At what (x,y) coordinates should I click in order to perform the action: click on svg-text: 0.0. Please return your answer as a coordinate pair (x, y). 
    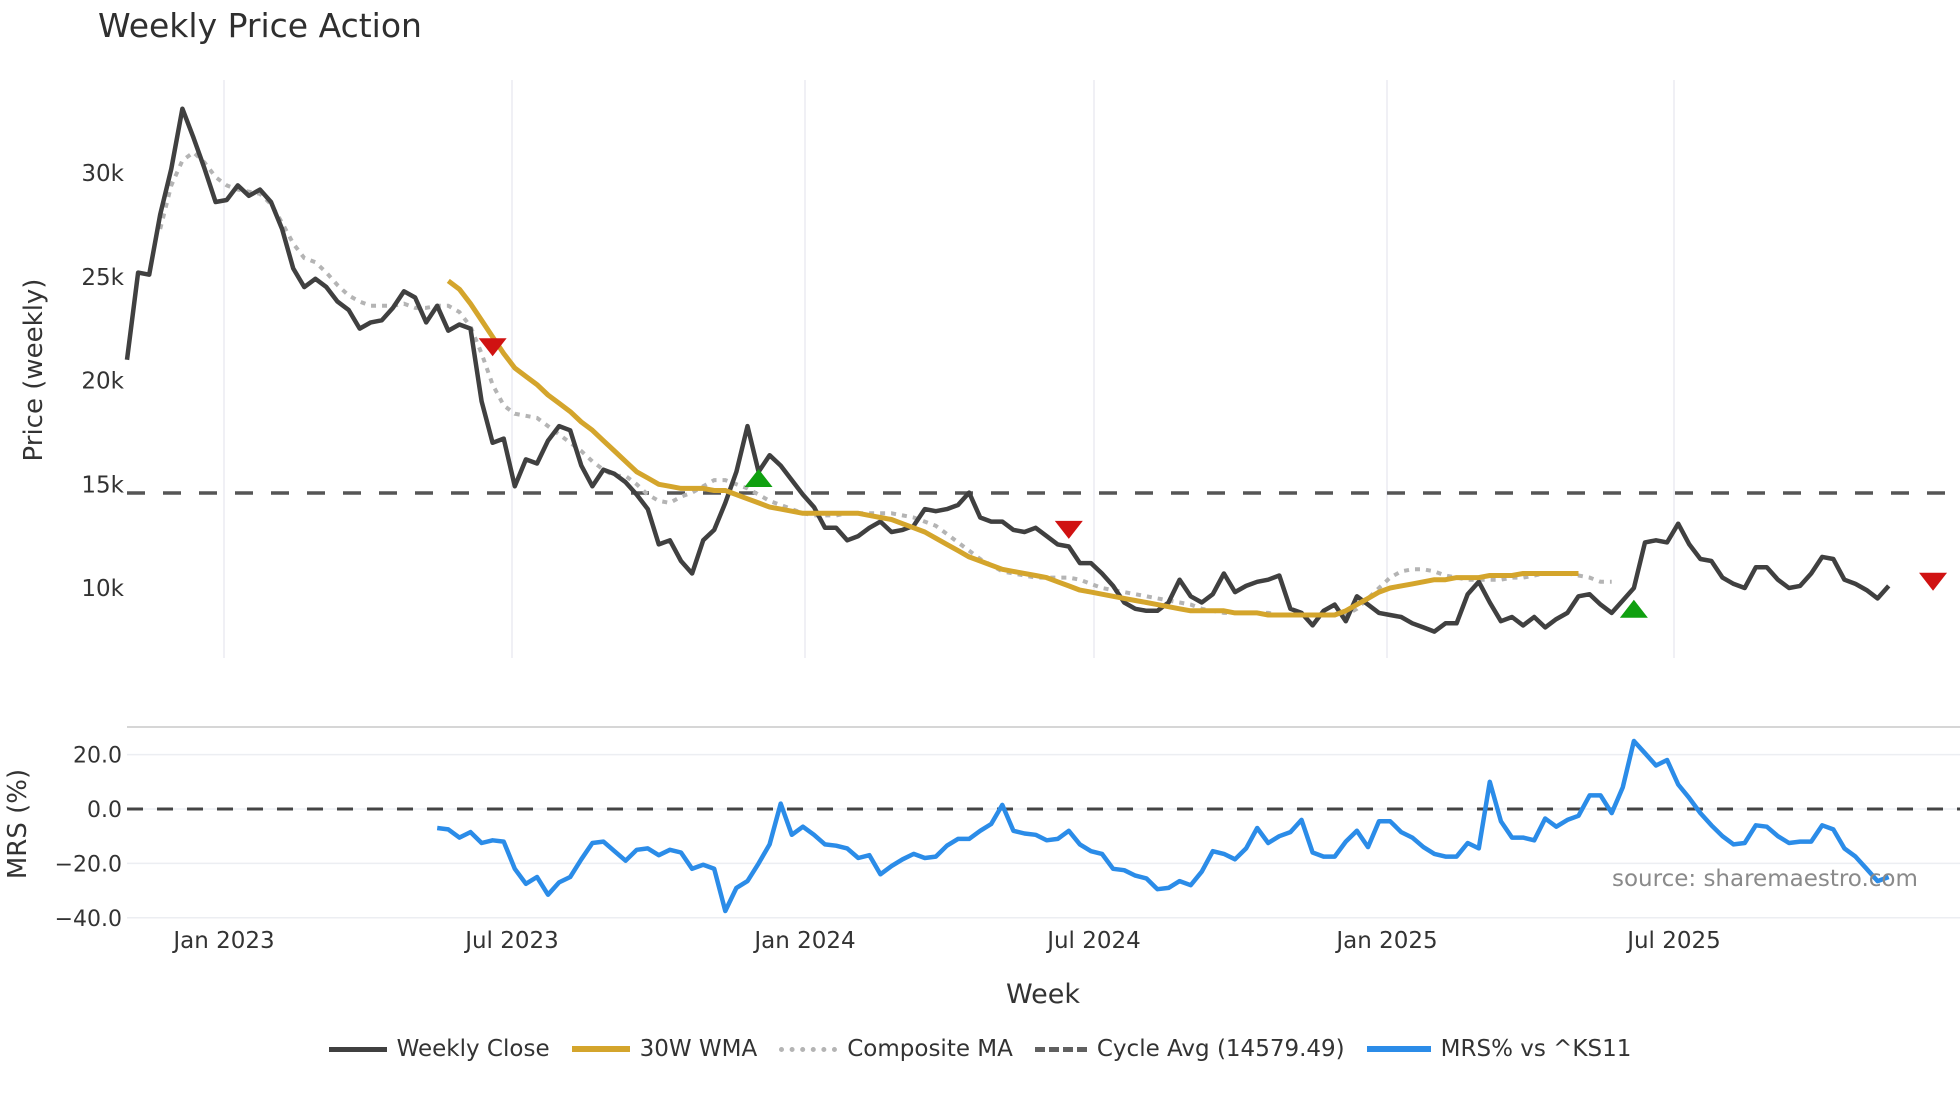
    Looking at the image, I should click on (104, 810).